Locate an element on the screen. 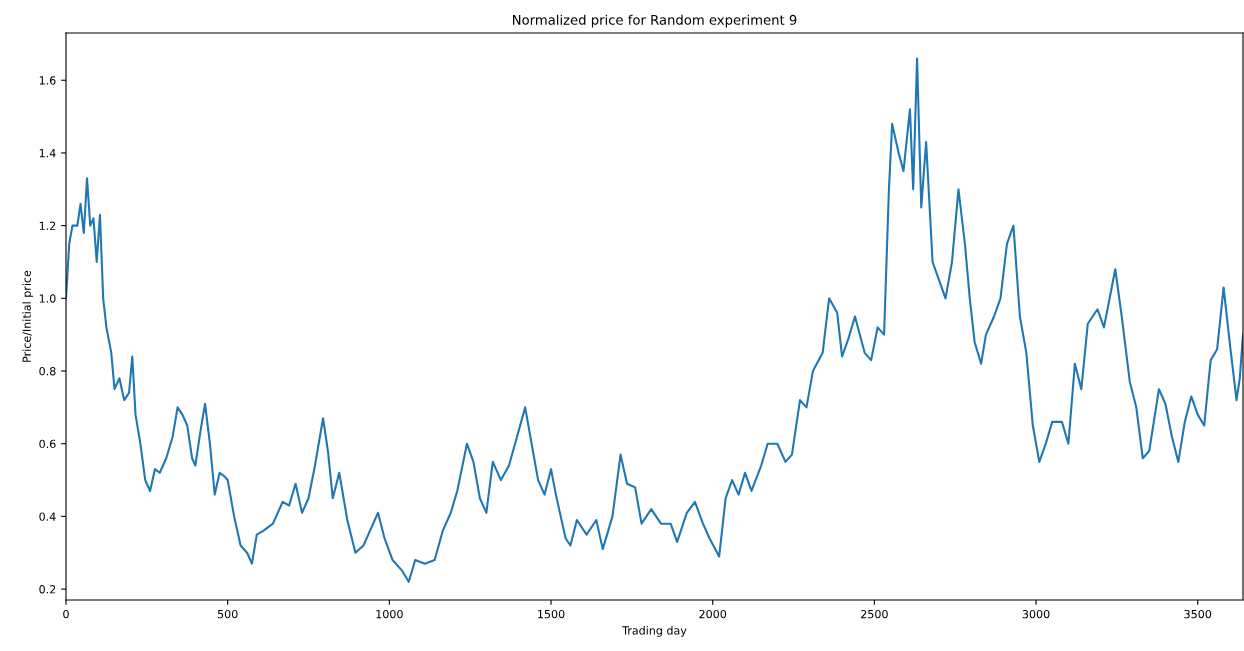  y-tick-label: 1.0 is located at coordinates (47, 298).